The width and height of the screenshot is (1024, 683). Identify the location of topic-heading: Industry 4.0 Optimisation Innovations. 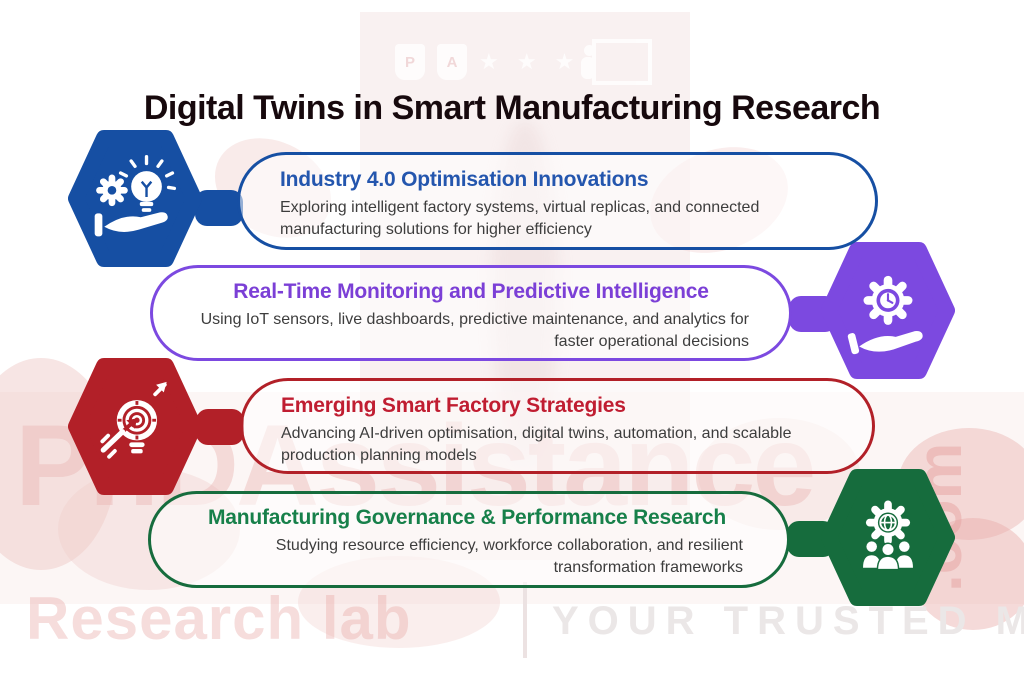
(464, 179).